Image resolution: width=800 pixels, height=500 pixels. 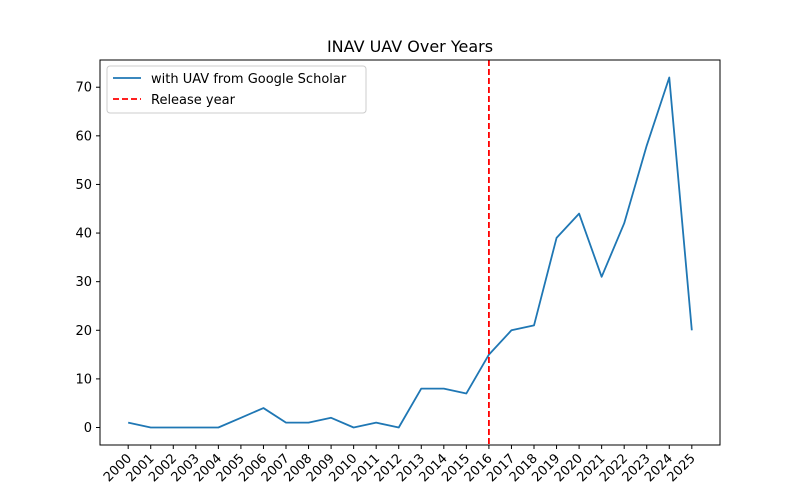 I want to click on y-tick-label: 40, so click(x=83, y=234).